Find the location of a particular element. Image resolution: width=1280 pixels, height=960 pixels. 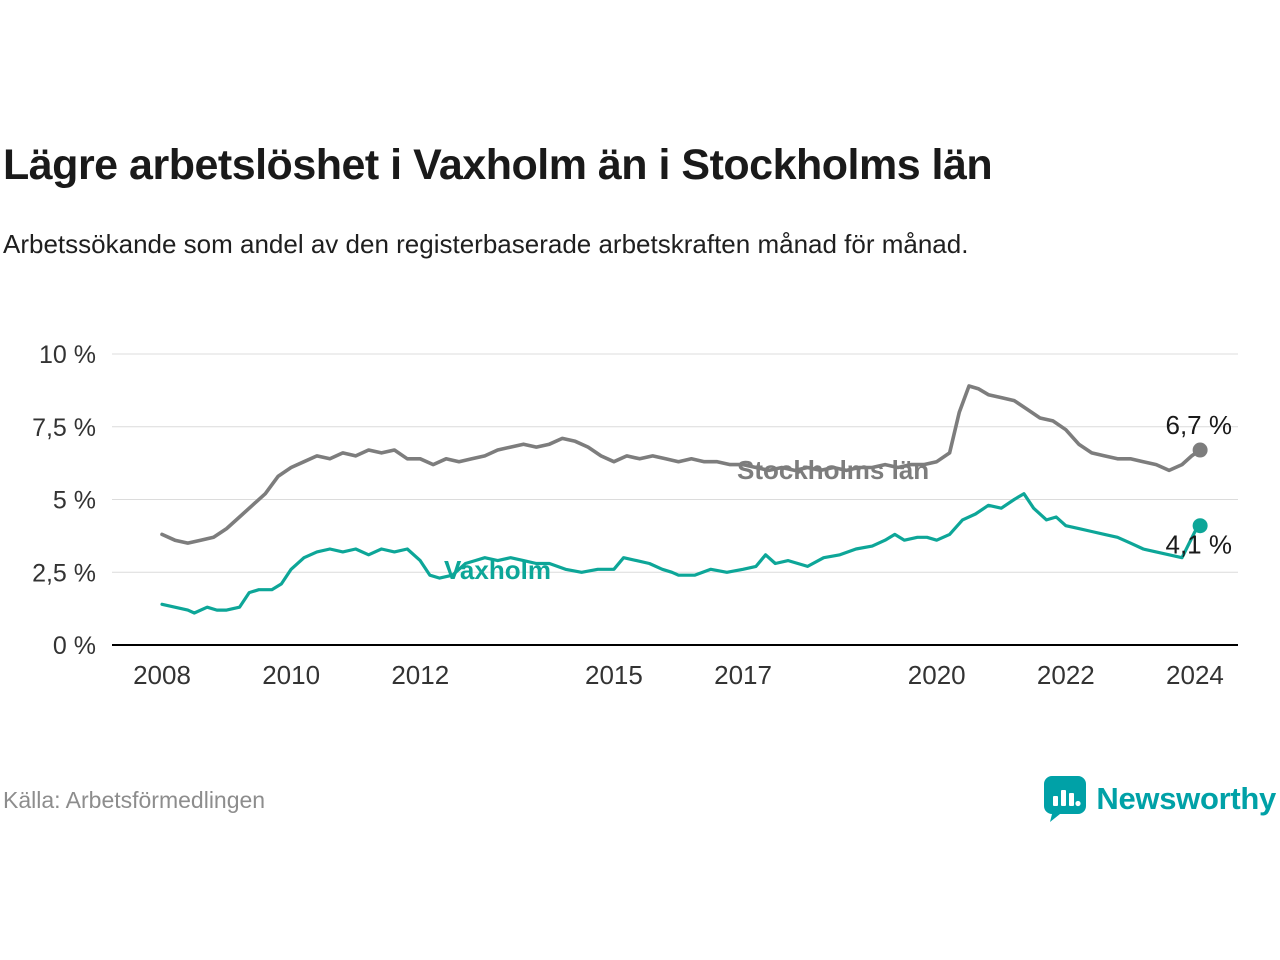

logo-exclamation-dot is located at coordinates (1078, 803).